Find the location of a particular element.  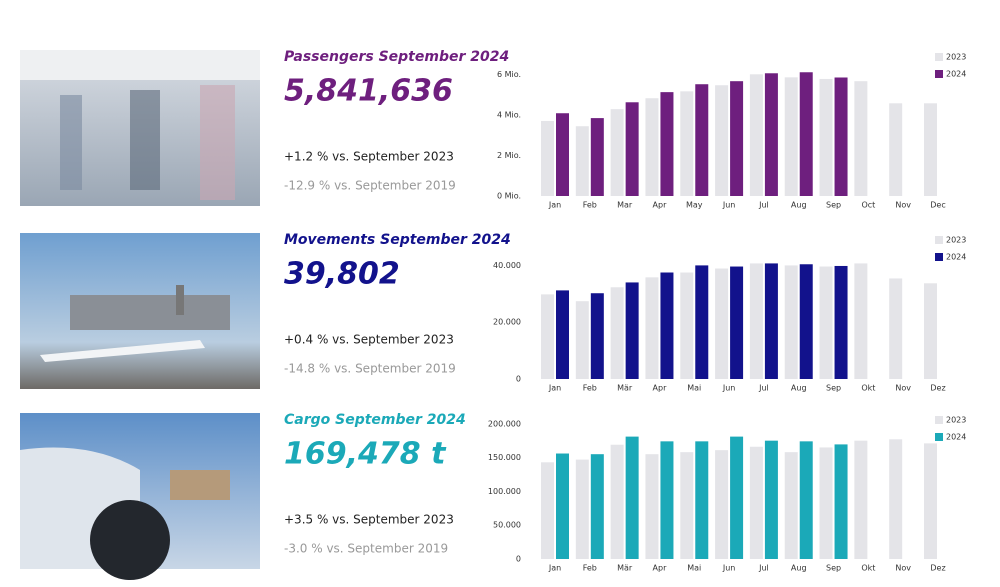

x-tick-label: Apr is located at coordinates (660, 205).